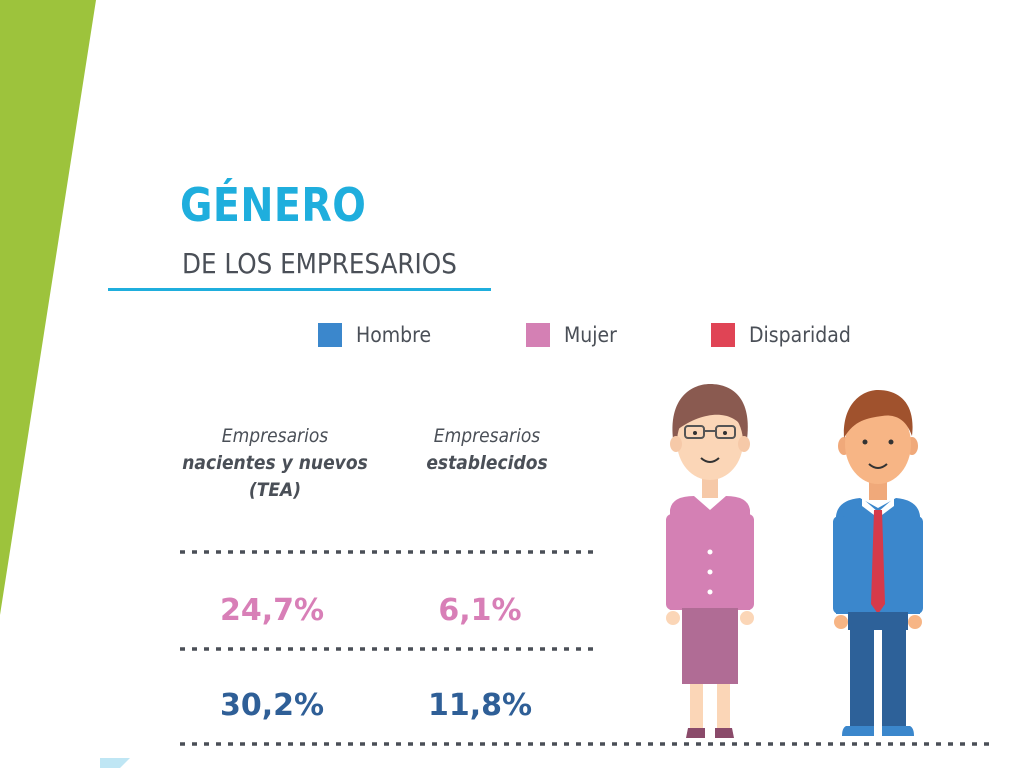 The height and width of the screenshot is (768, 1024). What do you see at coordinates (273, 205) in the screenshot?
I see `page-title: GÉNERO` at bounding box center [273, 205].